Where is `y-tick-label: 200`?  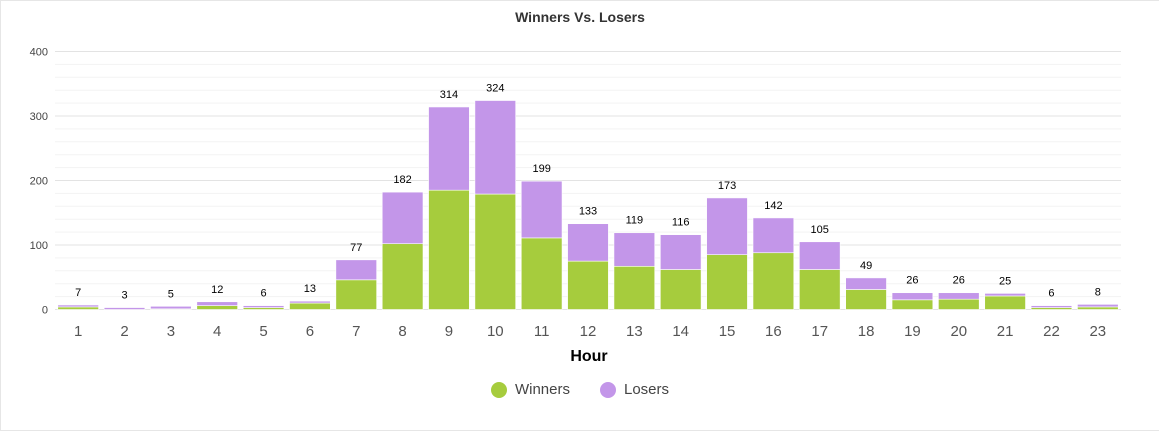 y-tick-label: 200 is located at coordinates (39, 182).